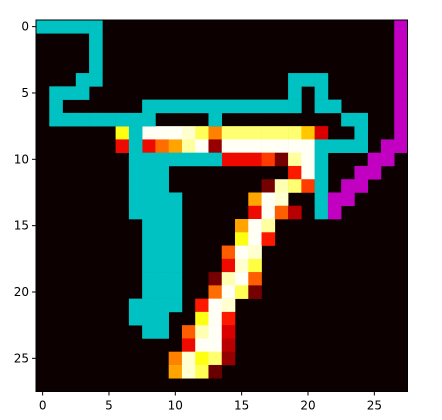 This screenshot has height=420, width=442. I want to click on x-tick-label: 15, so click(241, 406).